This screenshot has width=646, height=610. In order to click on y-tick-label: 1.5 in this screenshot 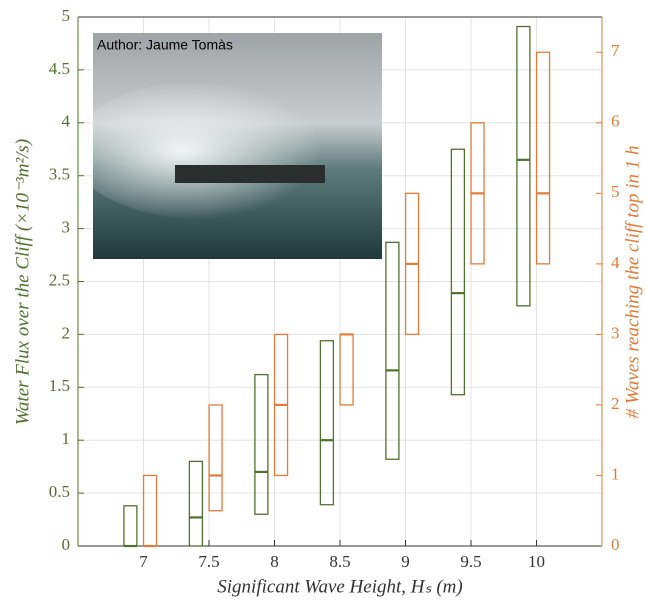, I will do `click(59, 385)`.